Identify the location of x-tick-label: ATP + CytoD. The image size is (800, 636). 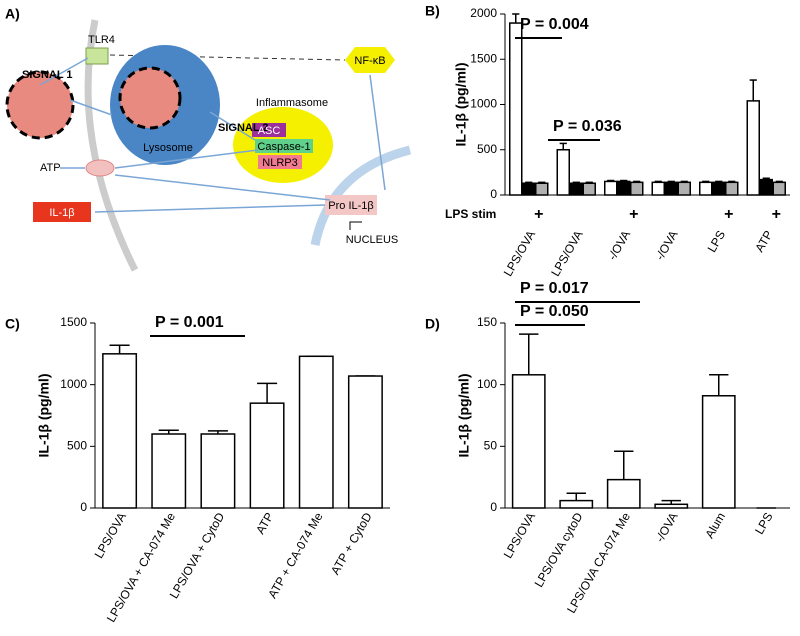
(351, 543).